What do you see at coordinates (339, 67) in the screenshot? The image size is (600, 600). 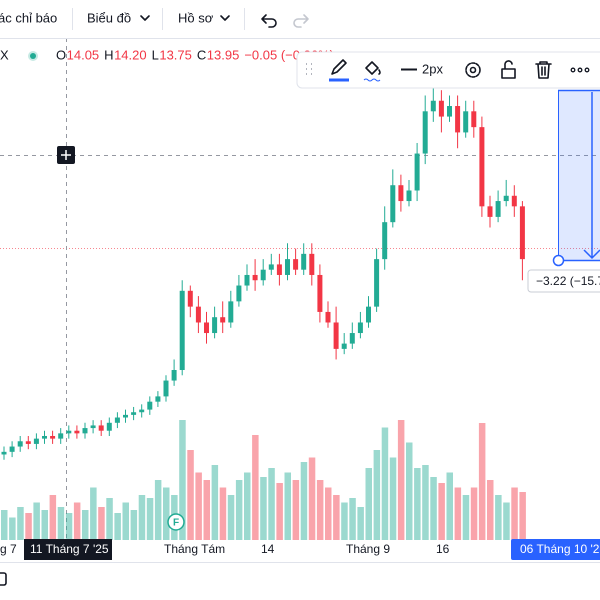 I see `pen-icon` at bounding box center [339, 67].